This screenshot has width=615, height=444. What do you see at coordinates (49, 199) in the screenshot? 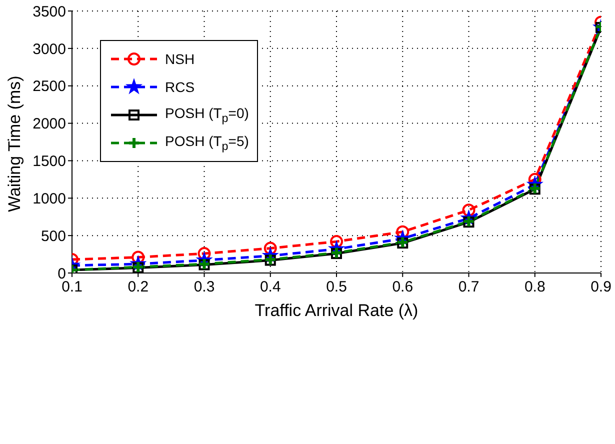
I see `y-tick-label: 1000` at bounding box center [49, 199].